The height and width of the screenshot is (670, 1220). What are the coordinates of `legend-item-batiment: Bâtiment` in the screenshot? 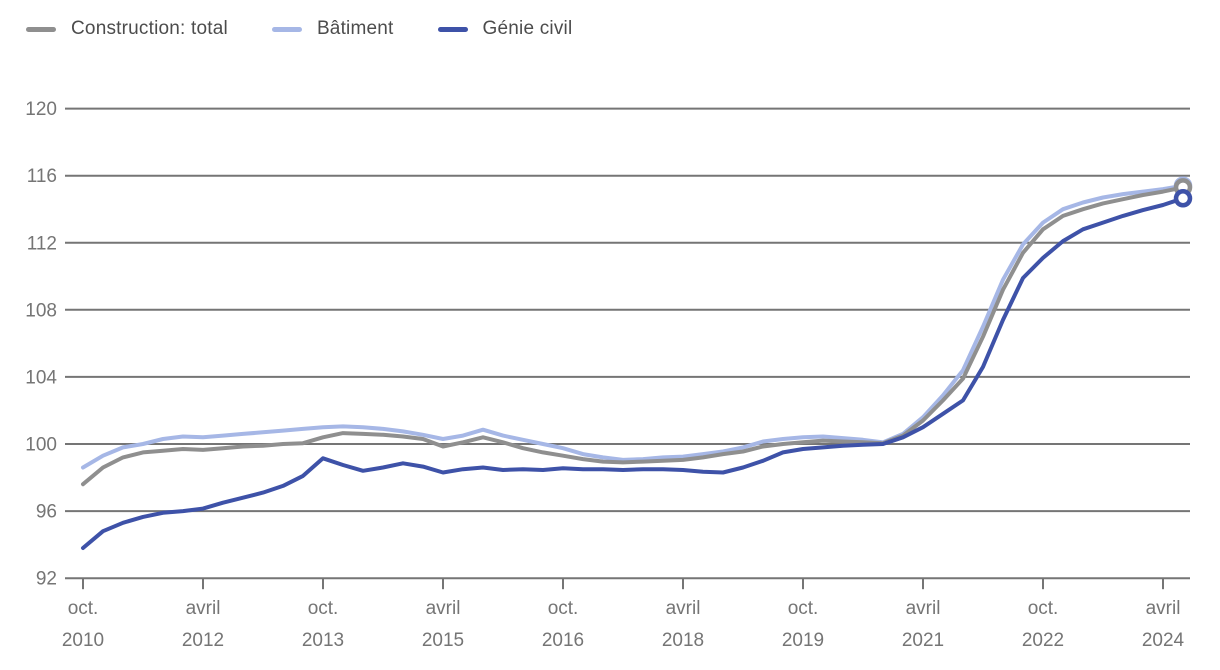 It's located at (332, 29).